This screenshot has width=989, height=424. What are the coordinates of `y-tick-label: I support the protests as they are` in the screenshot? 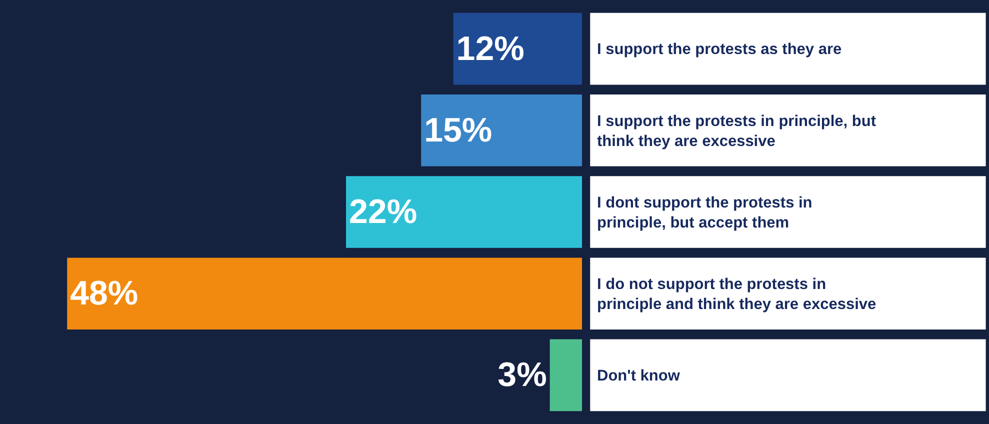 It's located at (719, 49).